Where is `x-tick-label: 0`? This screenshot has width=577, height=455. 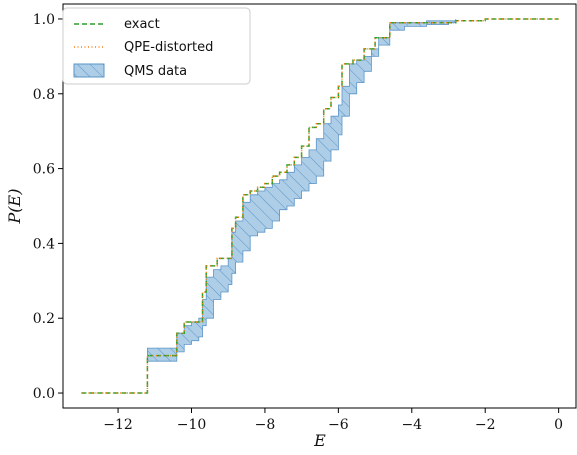 x-tick-label: 0 is located at coordinates (558, 425).